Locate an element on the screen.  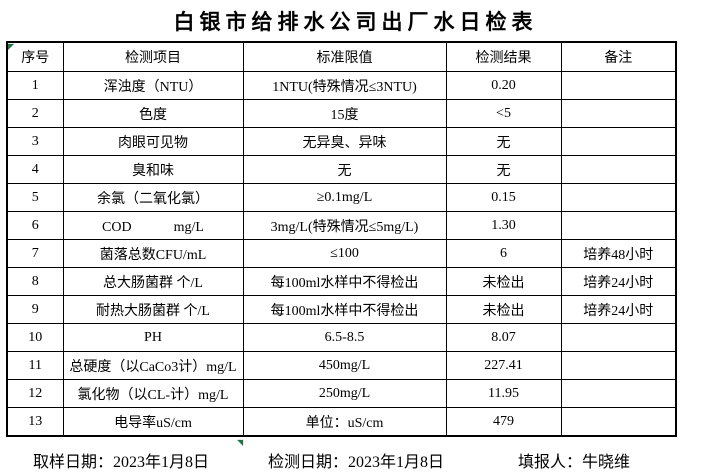
table-cell: 耐热大肠菌群 个/L is located at coordinates (153, 309).